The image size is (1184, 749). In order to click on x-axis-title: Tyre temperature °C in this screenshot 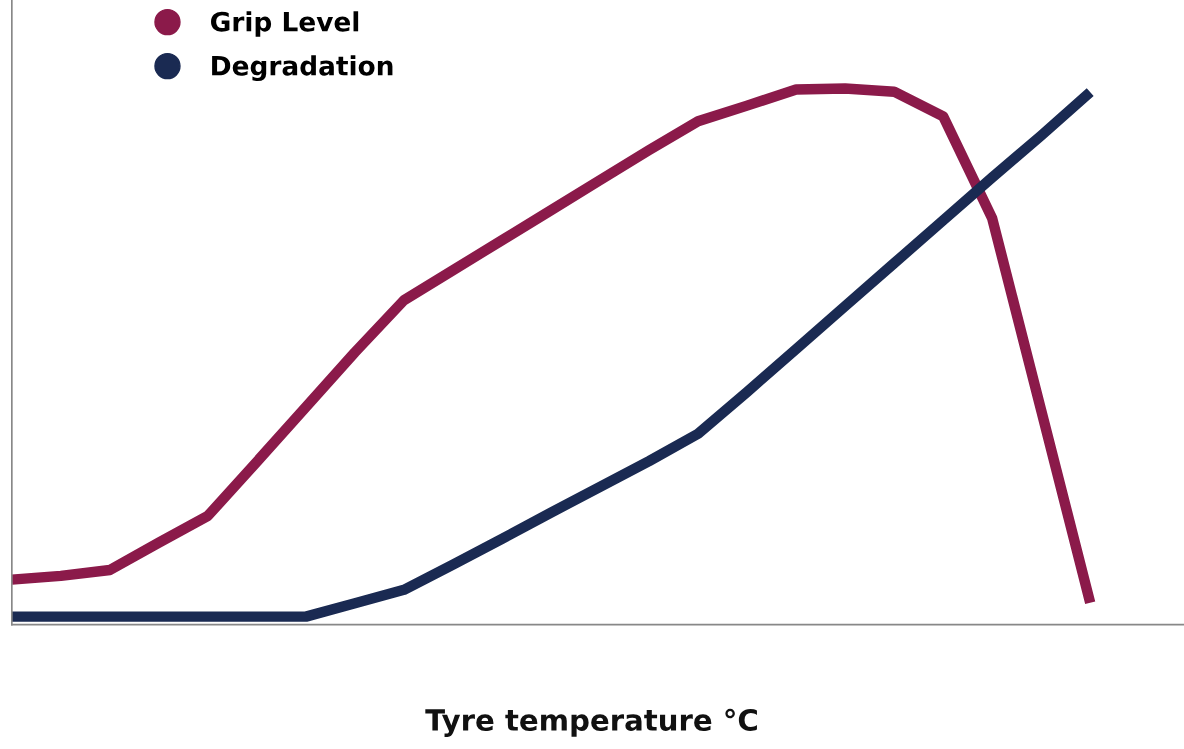, I will do `click(591, 722)`.